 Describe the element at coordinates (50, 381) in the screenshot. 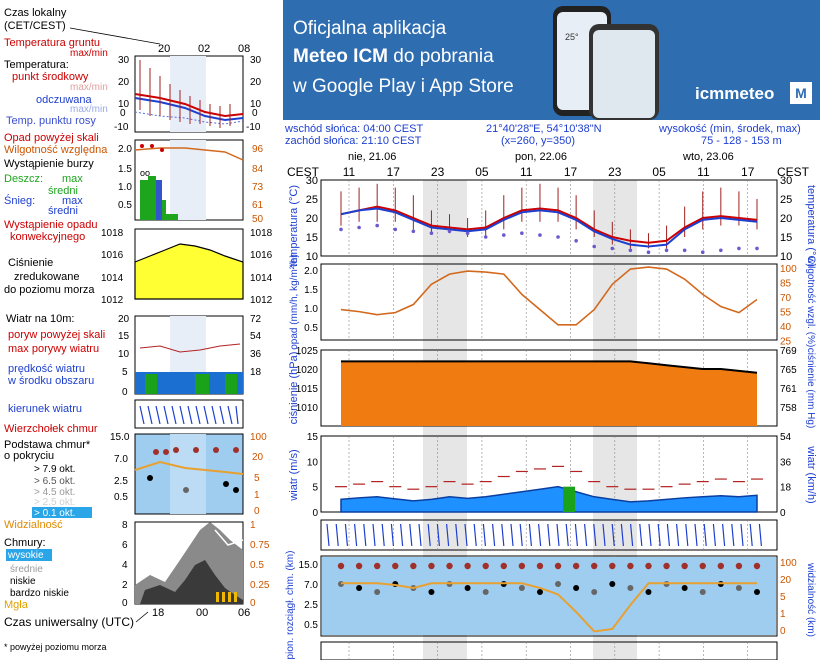

I see `legend-wind-area: w środku obszaru` at that location.